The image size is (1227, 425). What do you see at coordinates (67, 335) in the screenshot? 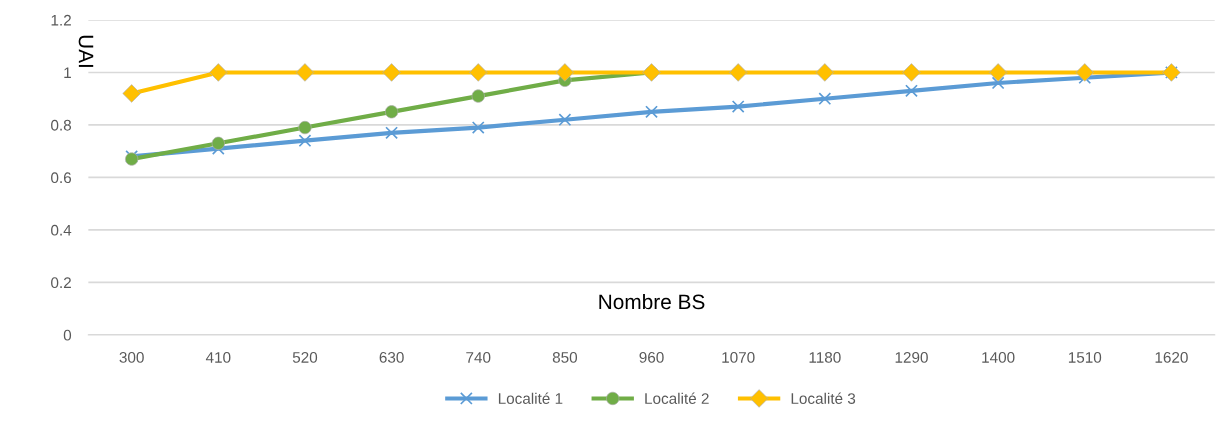
I see `y-tick-label: 0` at bounding box center [67, 335].